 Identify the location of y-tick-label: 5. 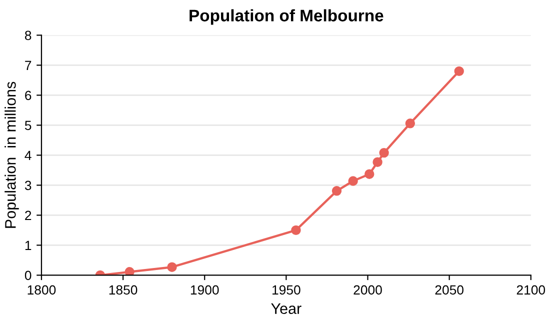
(28, 125).